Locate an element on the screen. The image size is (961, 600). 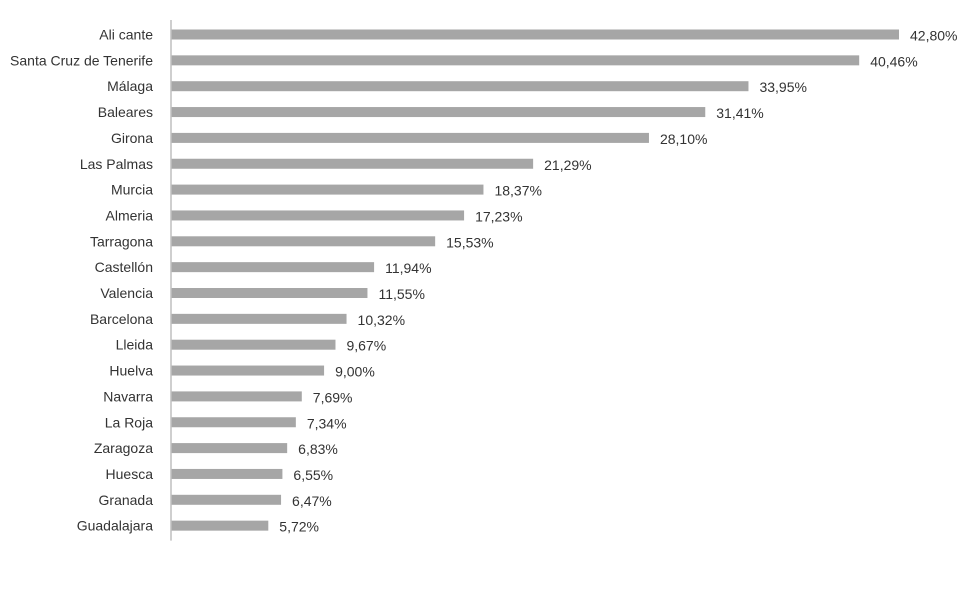
category-label: Las Palmas is located at coordinates (116, 164).